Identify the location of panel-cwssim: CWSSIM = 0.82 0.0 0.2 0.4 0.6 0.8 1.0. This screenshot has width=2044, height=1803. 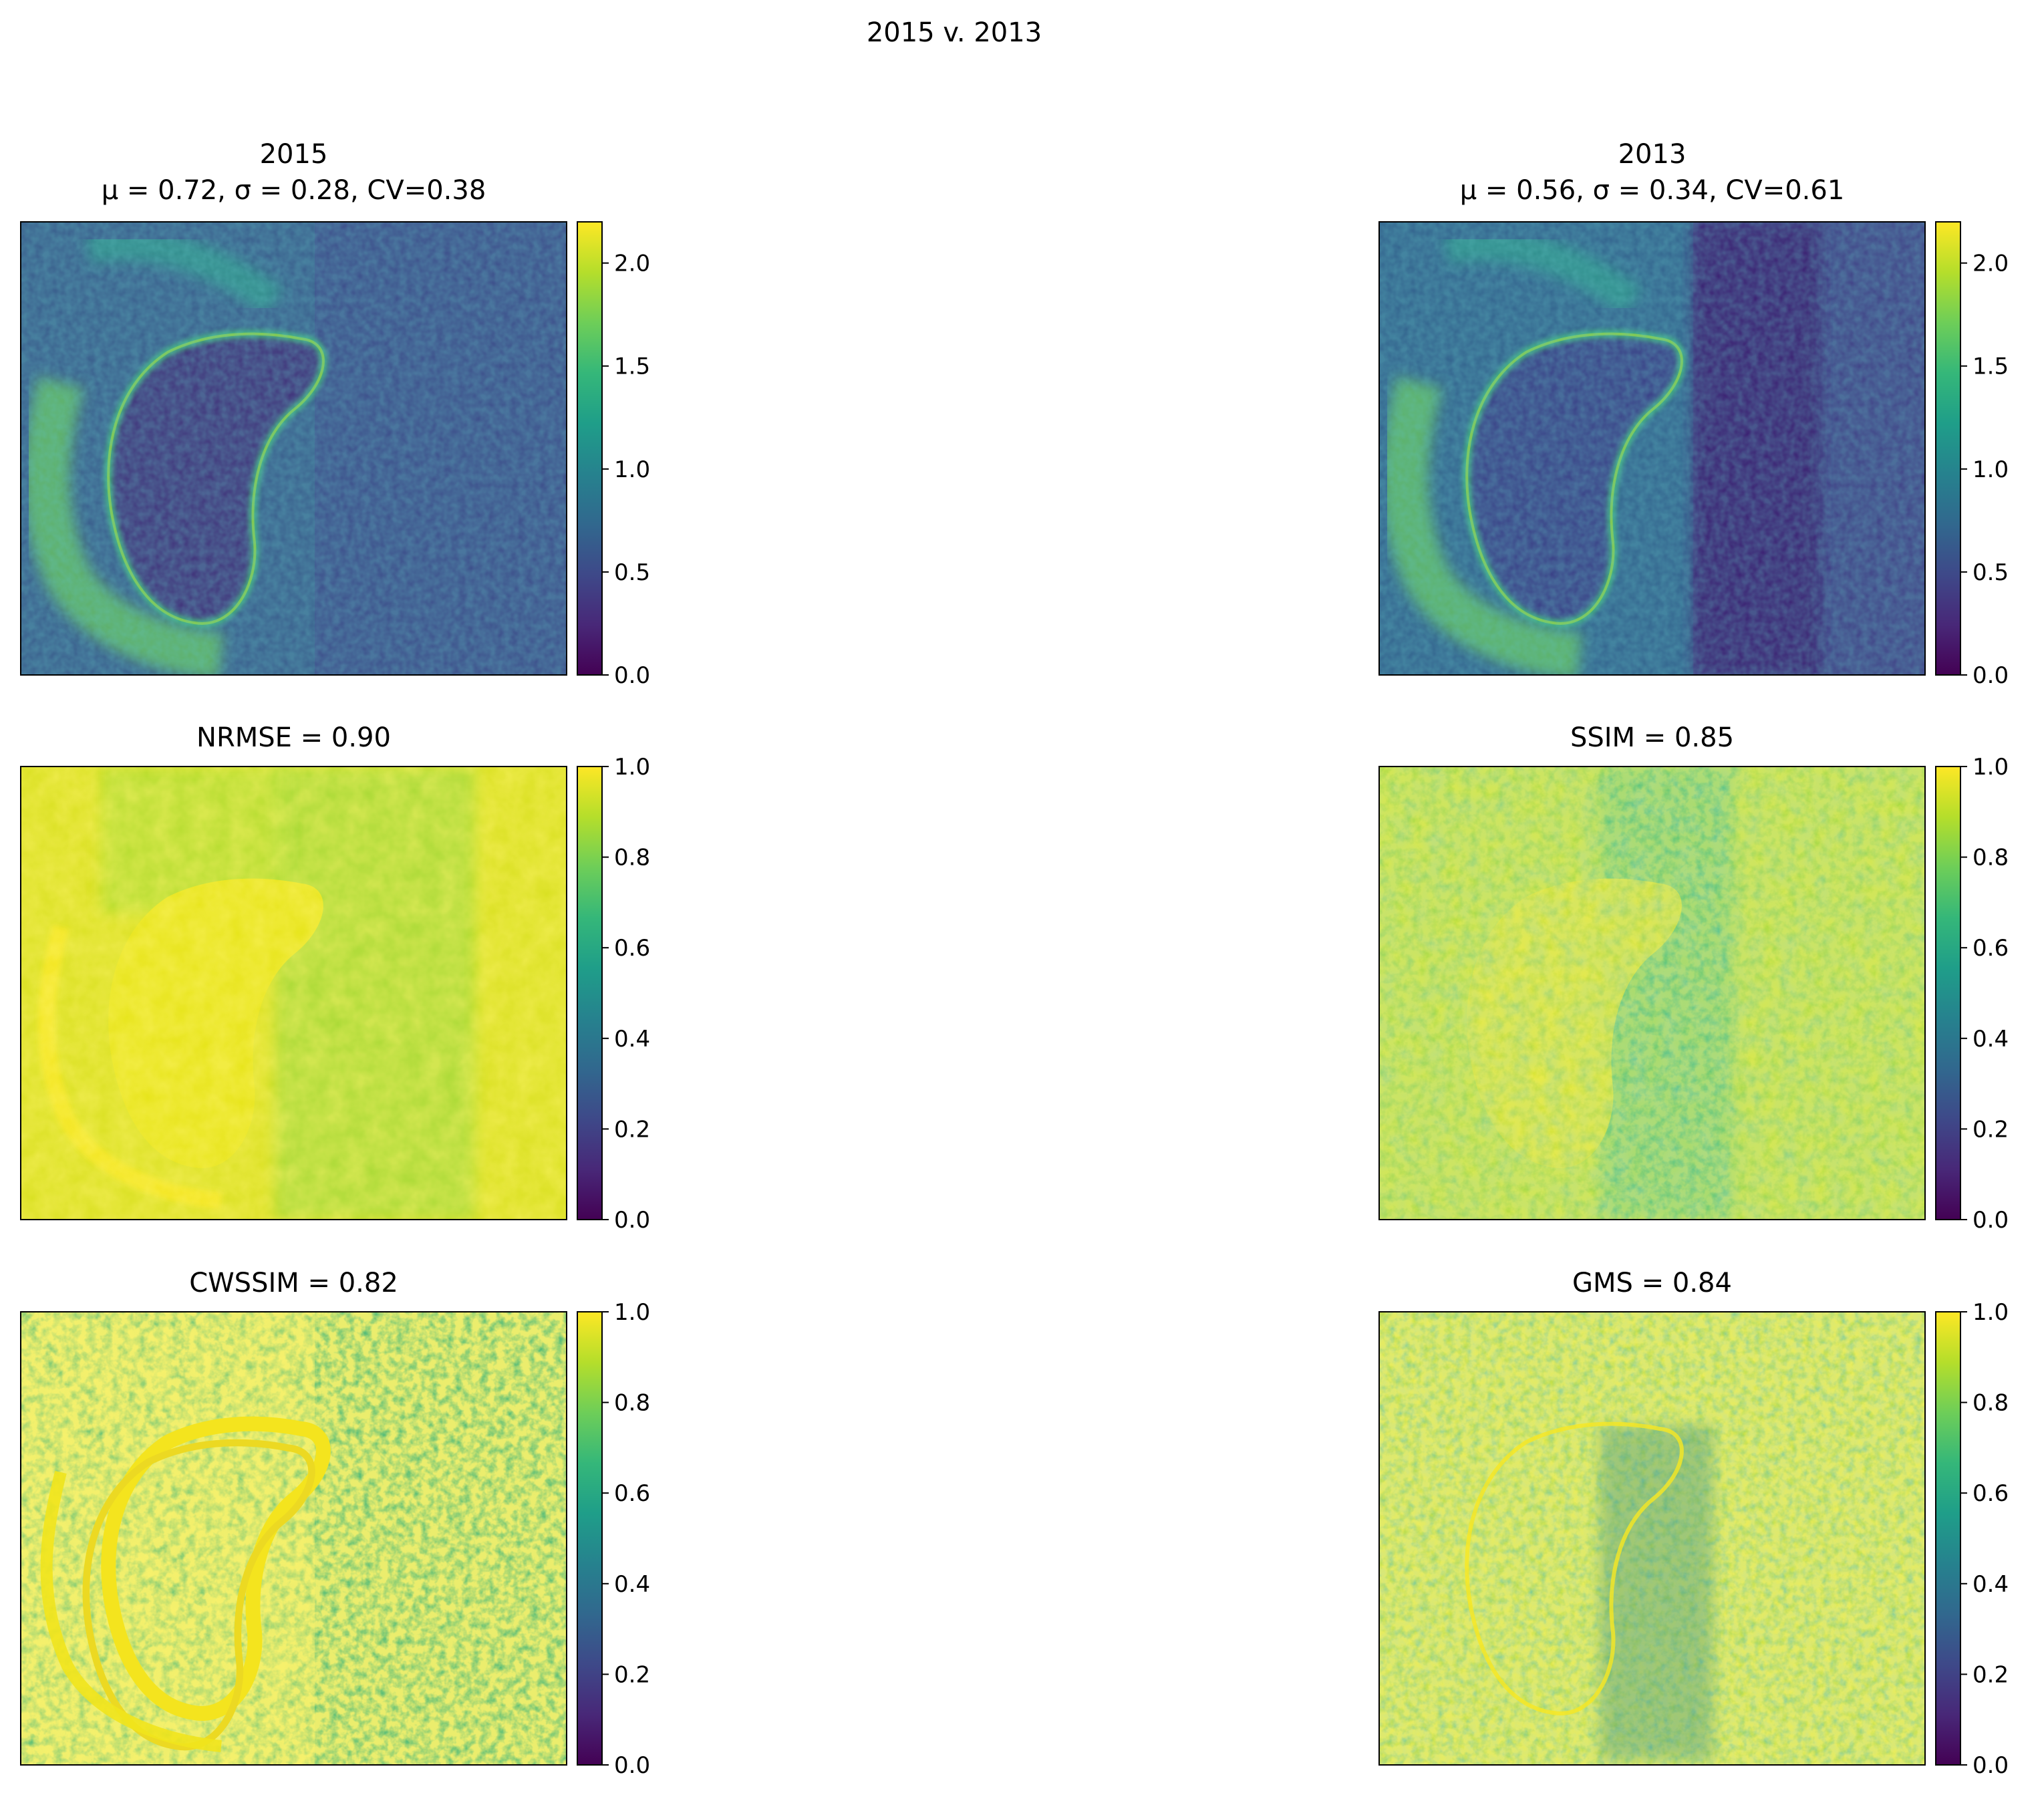
(335, 1523).